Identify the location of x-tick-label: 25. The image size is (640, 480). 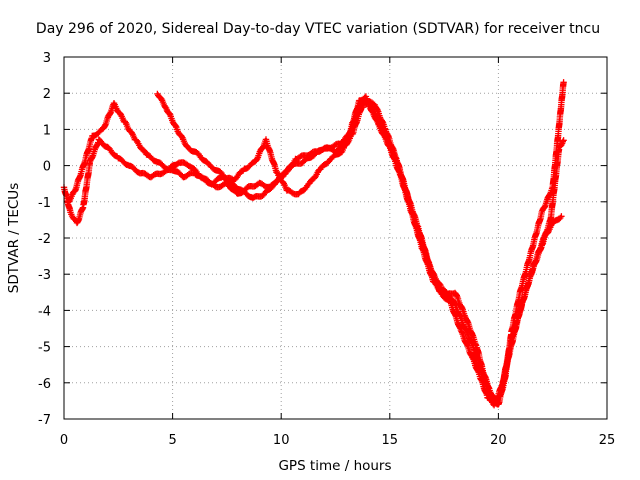
(607, 440).